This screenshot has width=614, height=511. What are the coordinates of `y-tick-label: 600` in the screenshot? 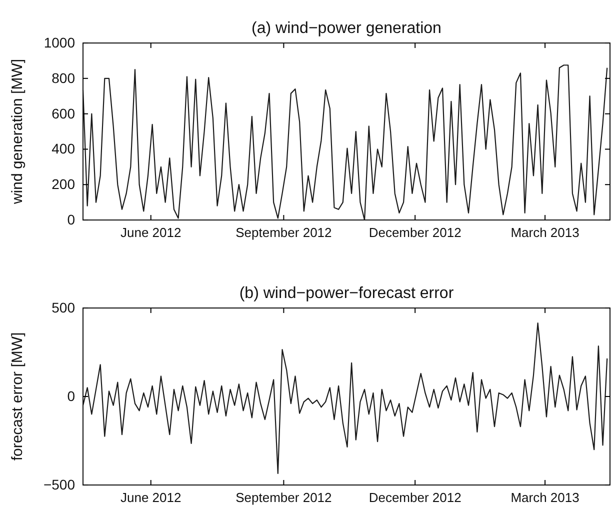 It's located at (64, 113).